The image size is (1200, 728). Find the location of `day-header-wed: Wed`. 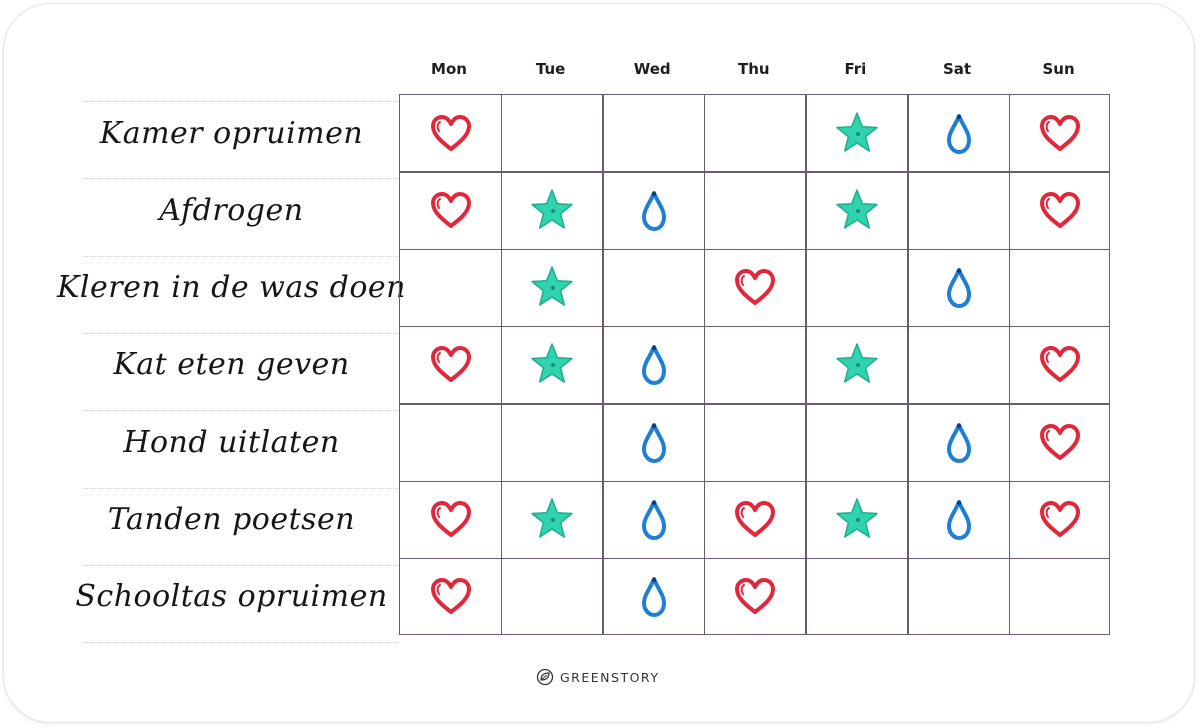

day-header-wed: Wed is located at coordinates (652, 69).